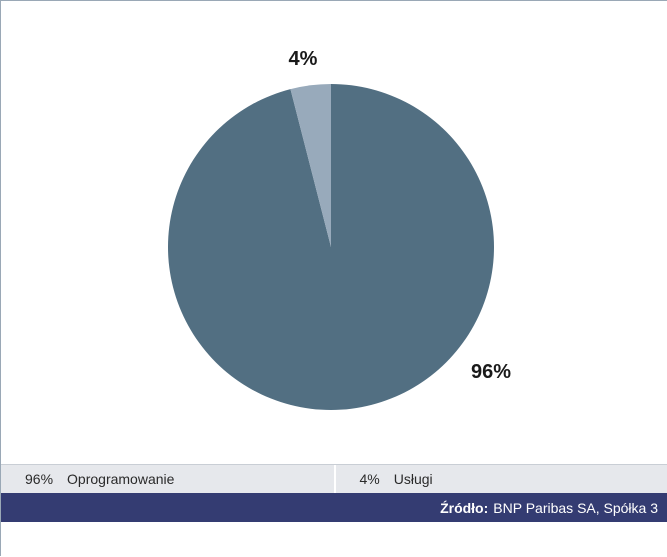 This screenshot has height=557, width=667. What do you see at coordinates (120, 479) in the screenshot?
I see `legend-item-label: Oprogramowanie` at bounding box center [120, 479].